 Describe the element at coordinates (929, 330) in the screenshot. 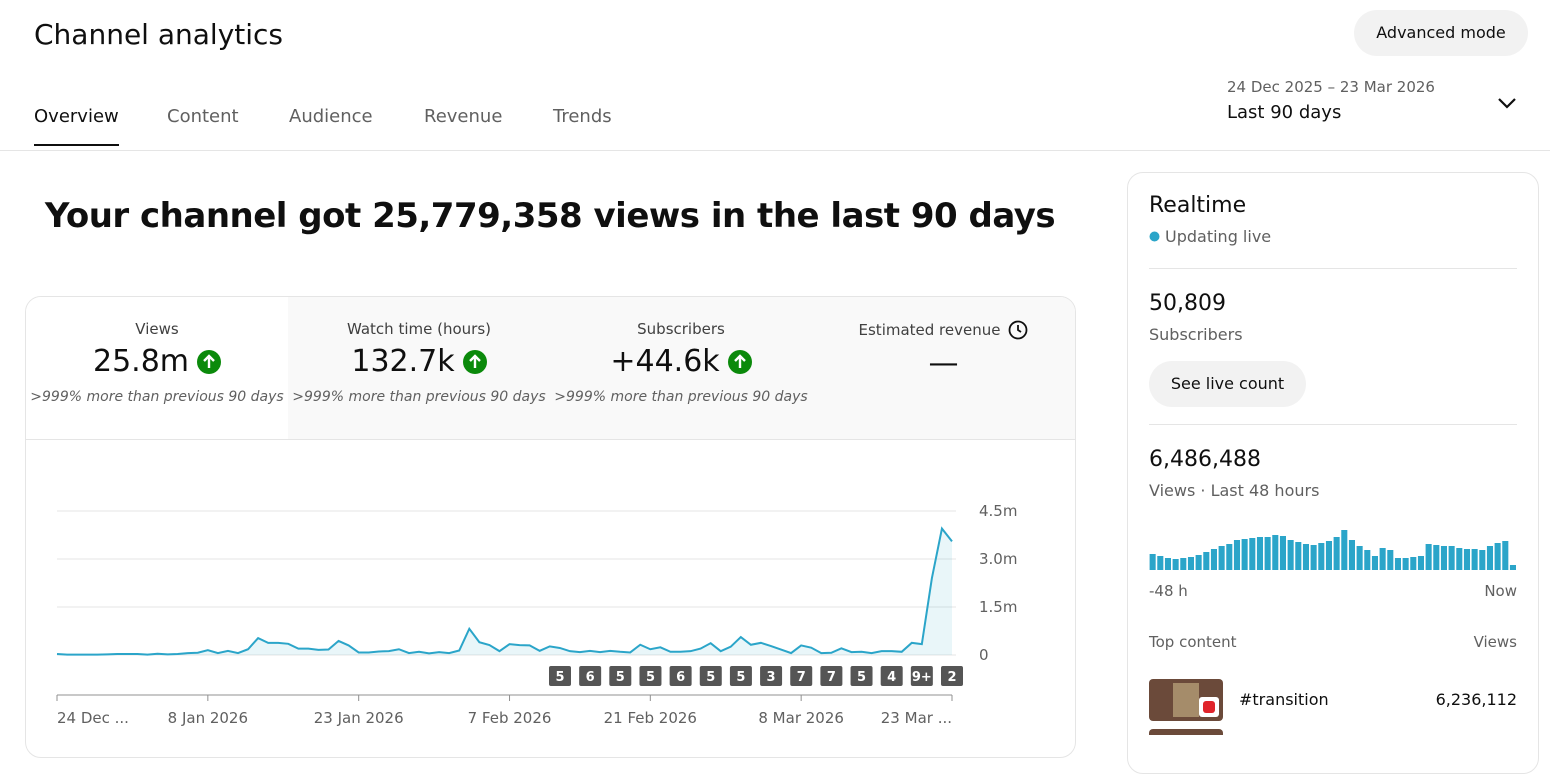

I see `metric-label: Estimated revenue` at that location.